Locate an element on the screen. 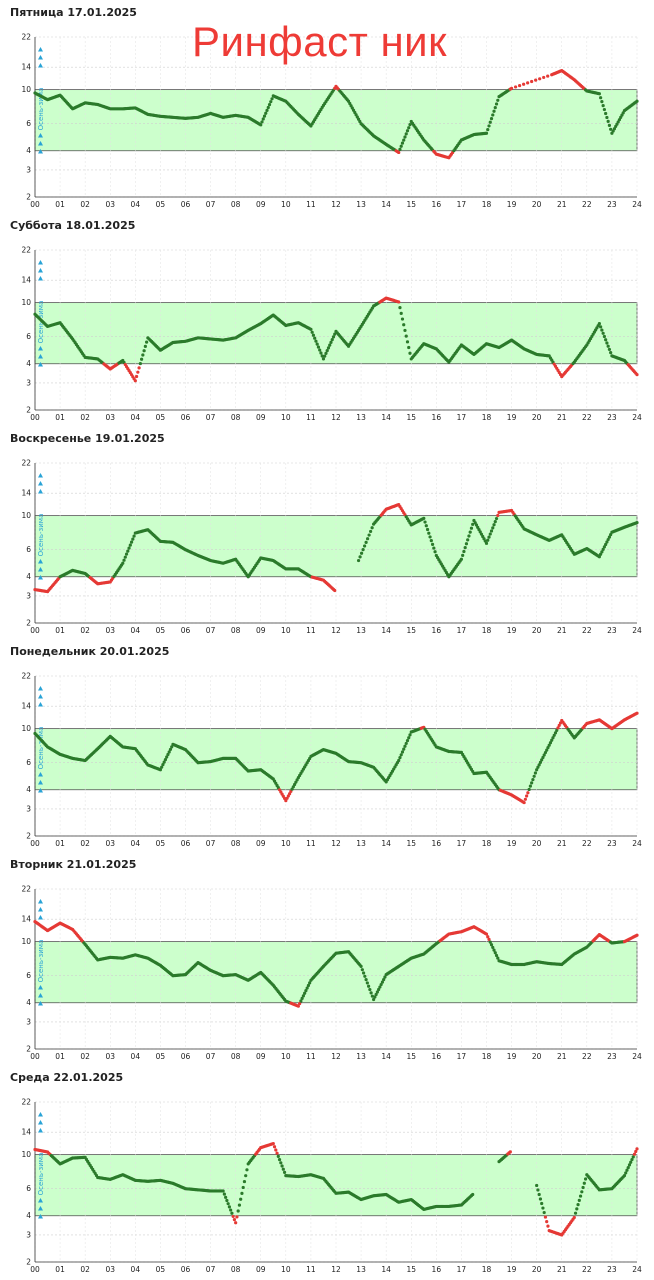 The width and height of the screenshot is (654, 1280). y-tick-label: 2 is located at coordinates (28, 623).